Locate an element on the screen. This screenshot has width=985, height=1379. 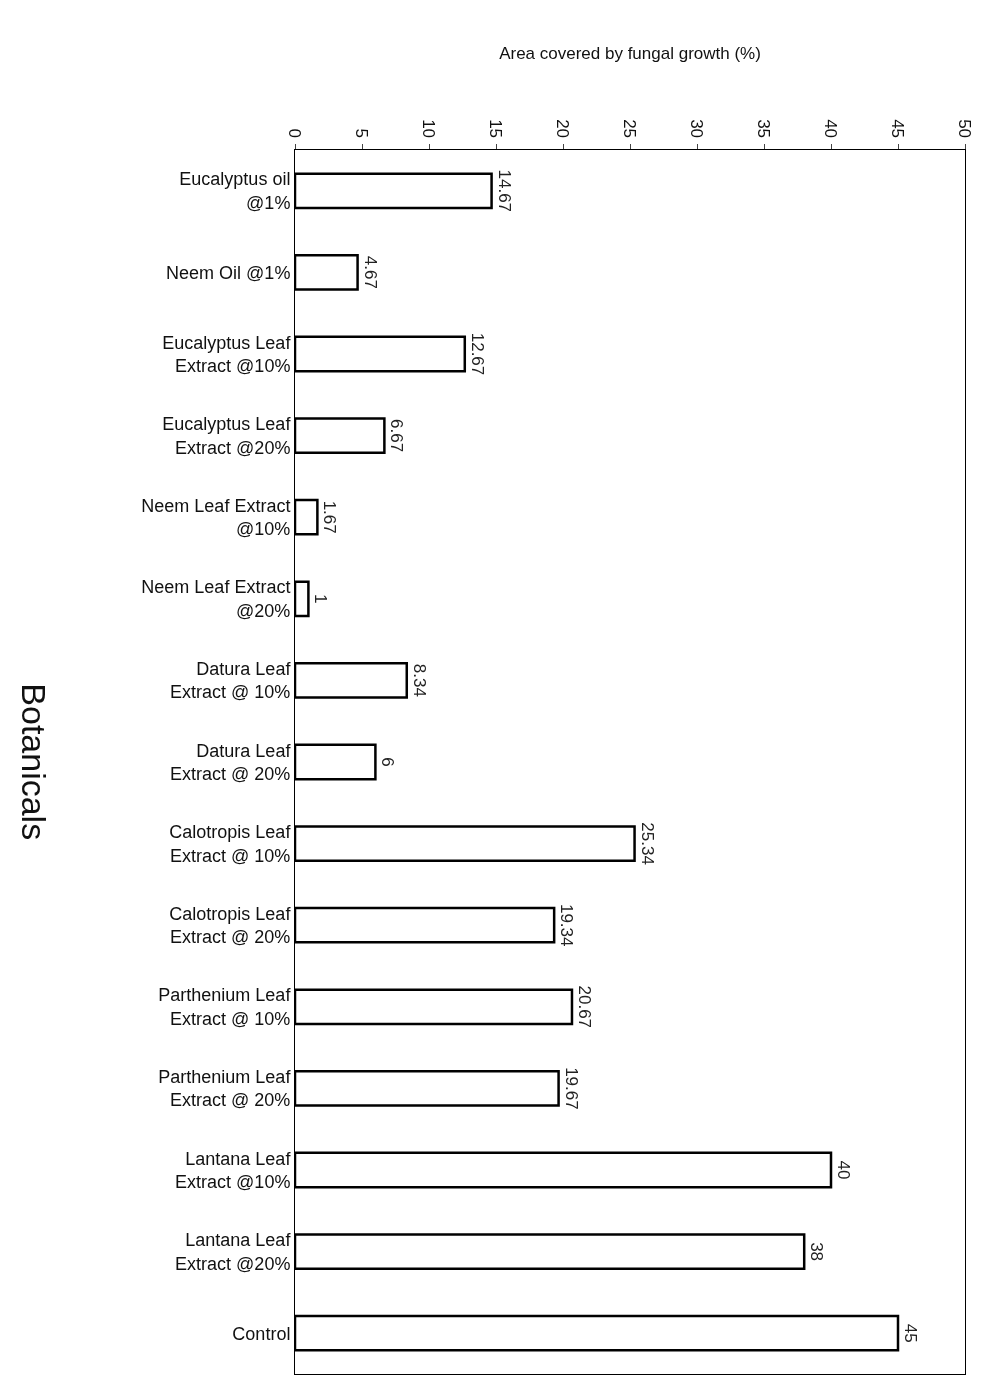
x-tick-label: 35 is located at coordinates (764, 129).